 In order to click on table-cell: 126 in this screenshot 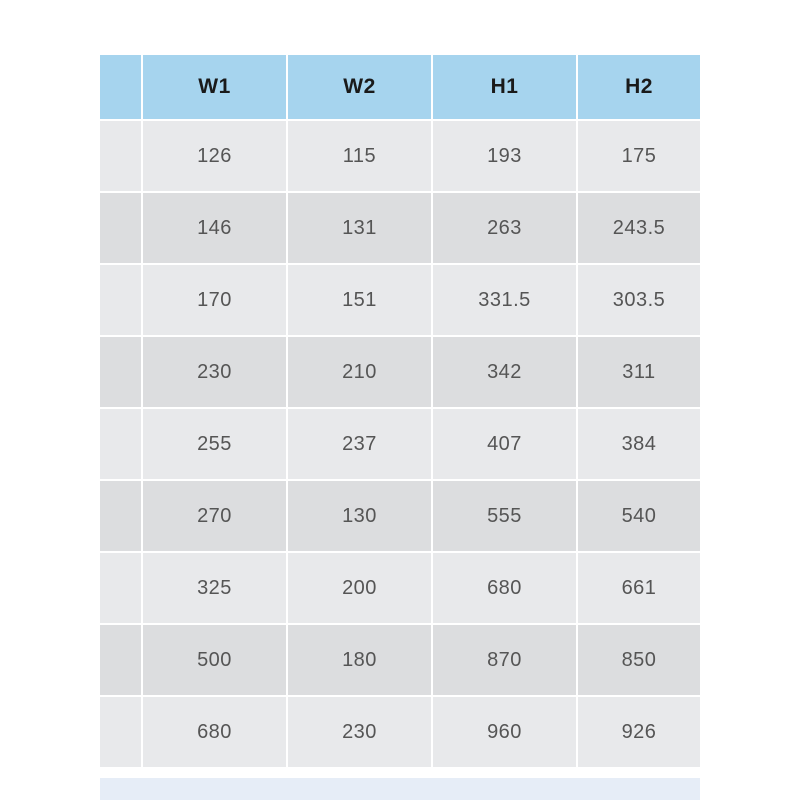, I will do `click(215, 156)`.